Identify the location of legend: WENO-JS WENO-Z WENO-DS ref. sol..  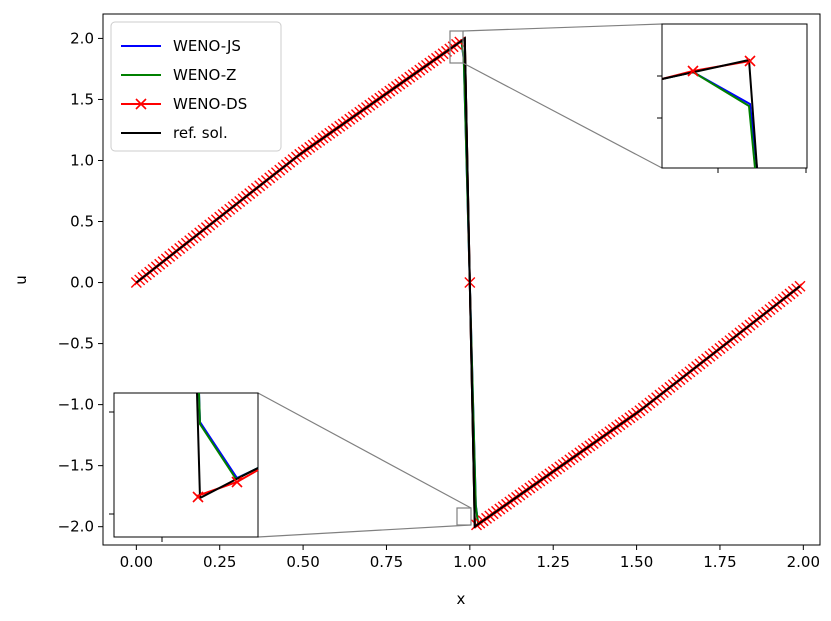
(196, 86).